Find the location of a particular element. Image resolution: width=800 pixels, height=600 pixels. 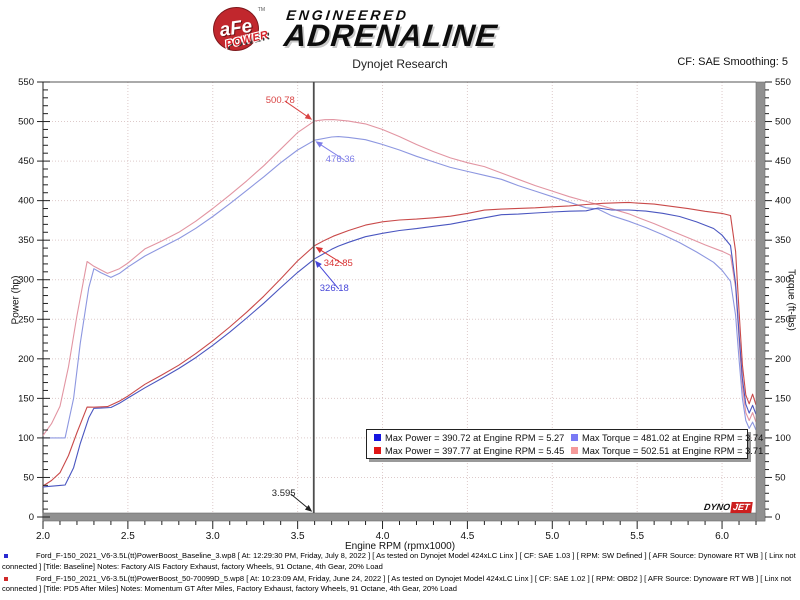

legend-label: Max Power = 390.72 at Engine RPM = 5.27 is located at coordinates (475, 437).